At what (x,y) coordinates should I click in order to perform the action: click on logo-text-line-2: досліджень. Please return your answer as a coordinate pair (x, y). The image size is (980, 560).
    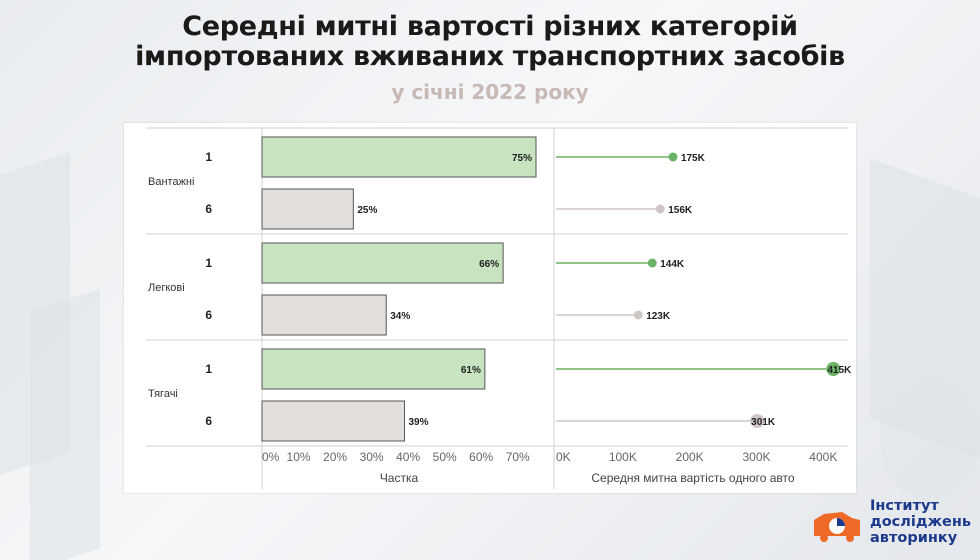
    Looking at the image, I should click on (921, 522).